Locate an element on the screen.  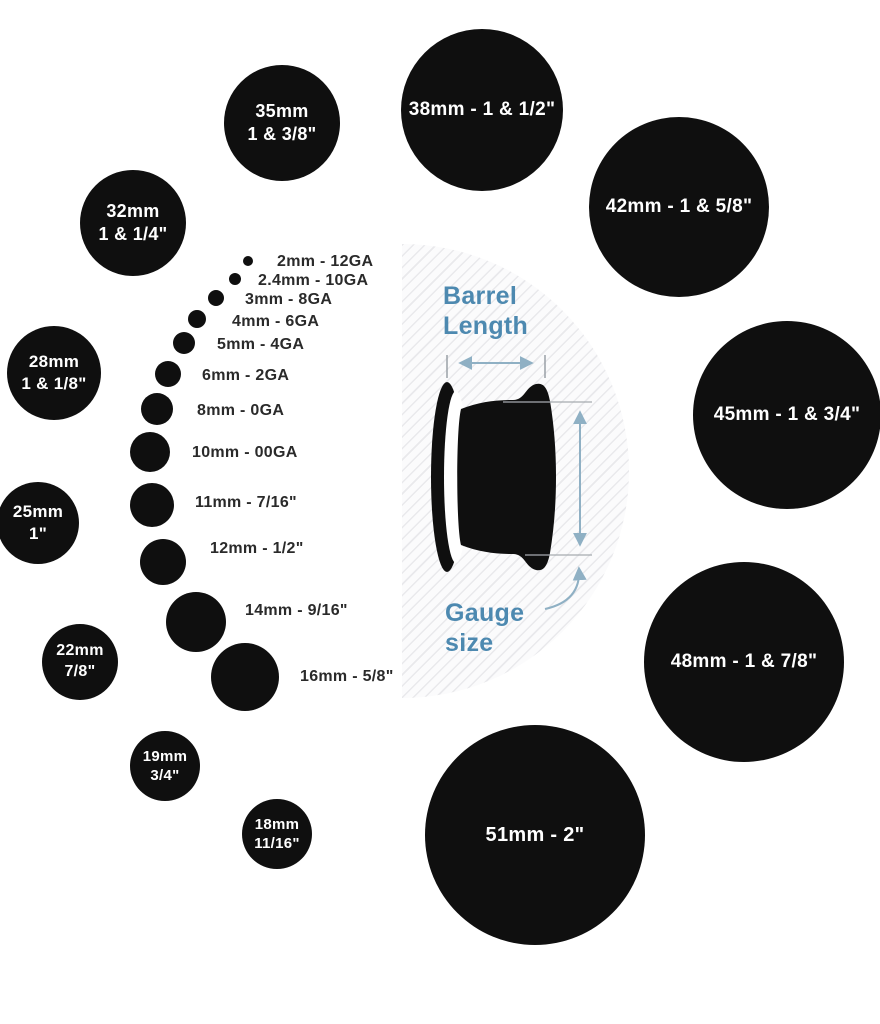
gauge-dot-label-8mm: 8mm - 0GA is located at coordinates (241, 410).